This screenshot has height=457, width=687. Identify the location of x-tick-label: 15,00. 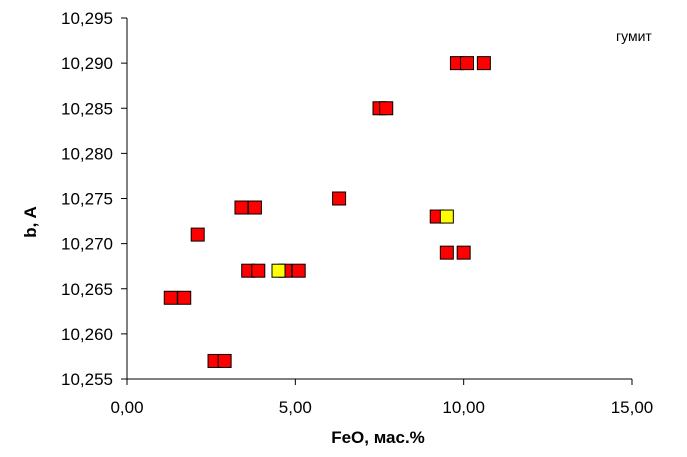
(632, 407).